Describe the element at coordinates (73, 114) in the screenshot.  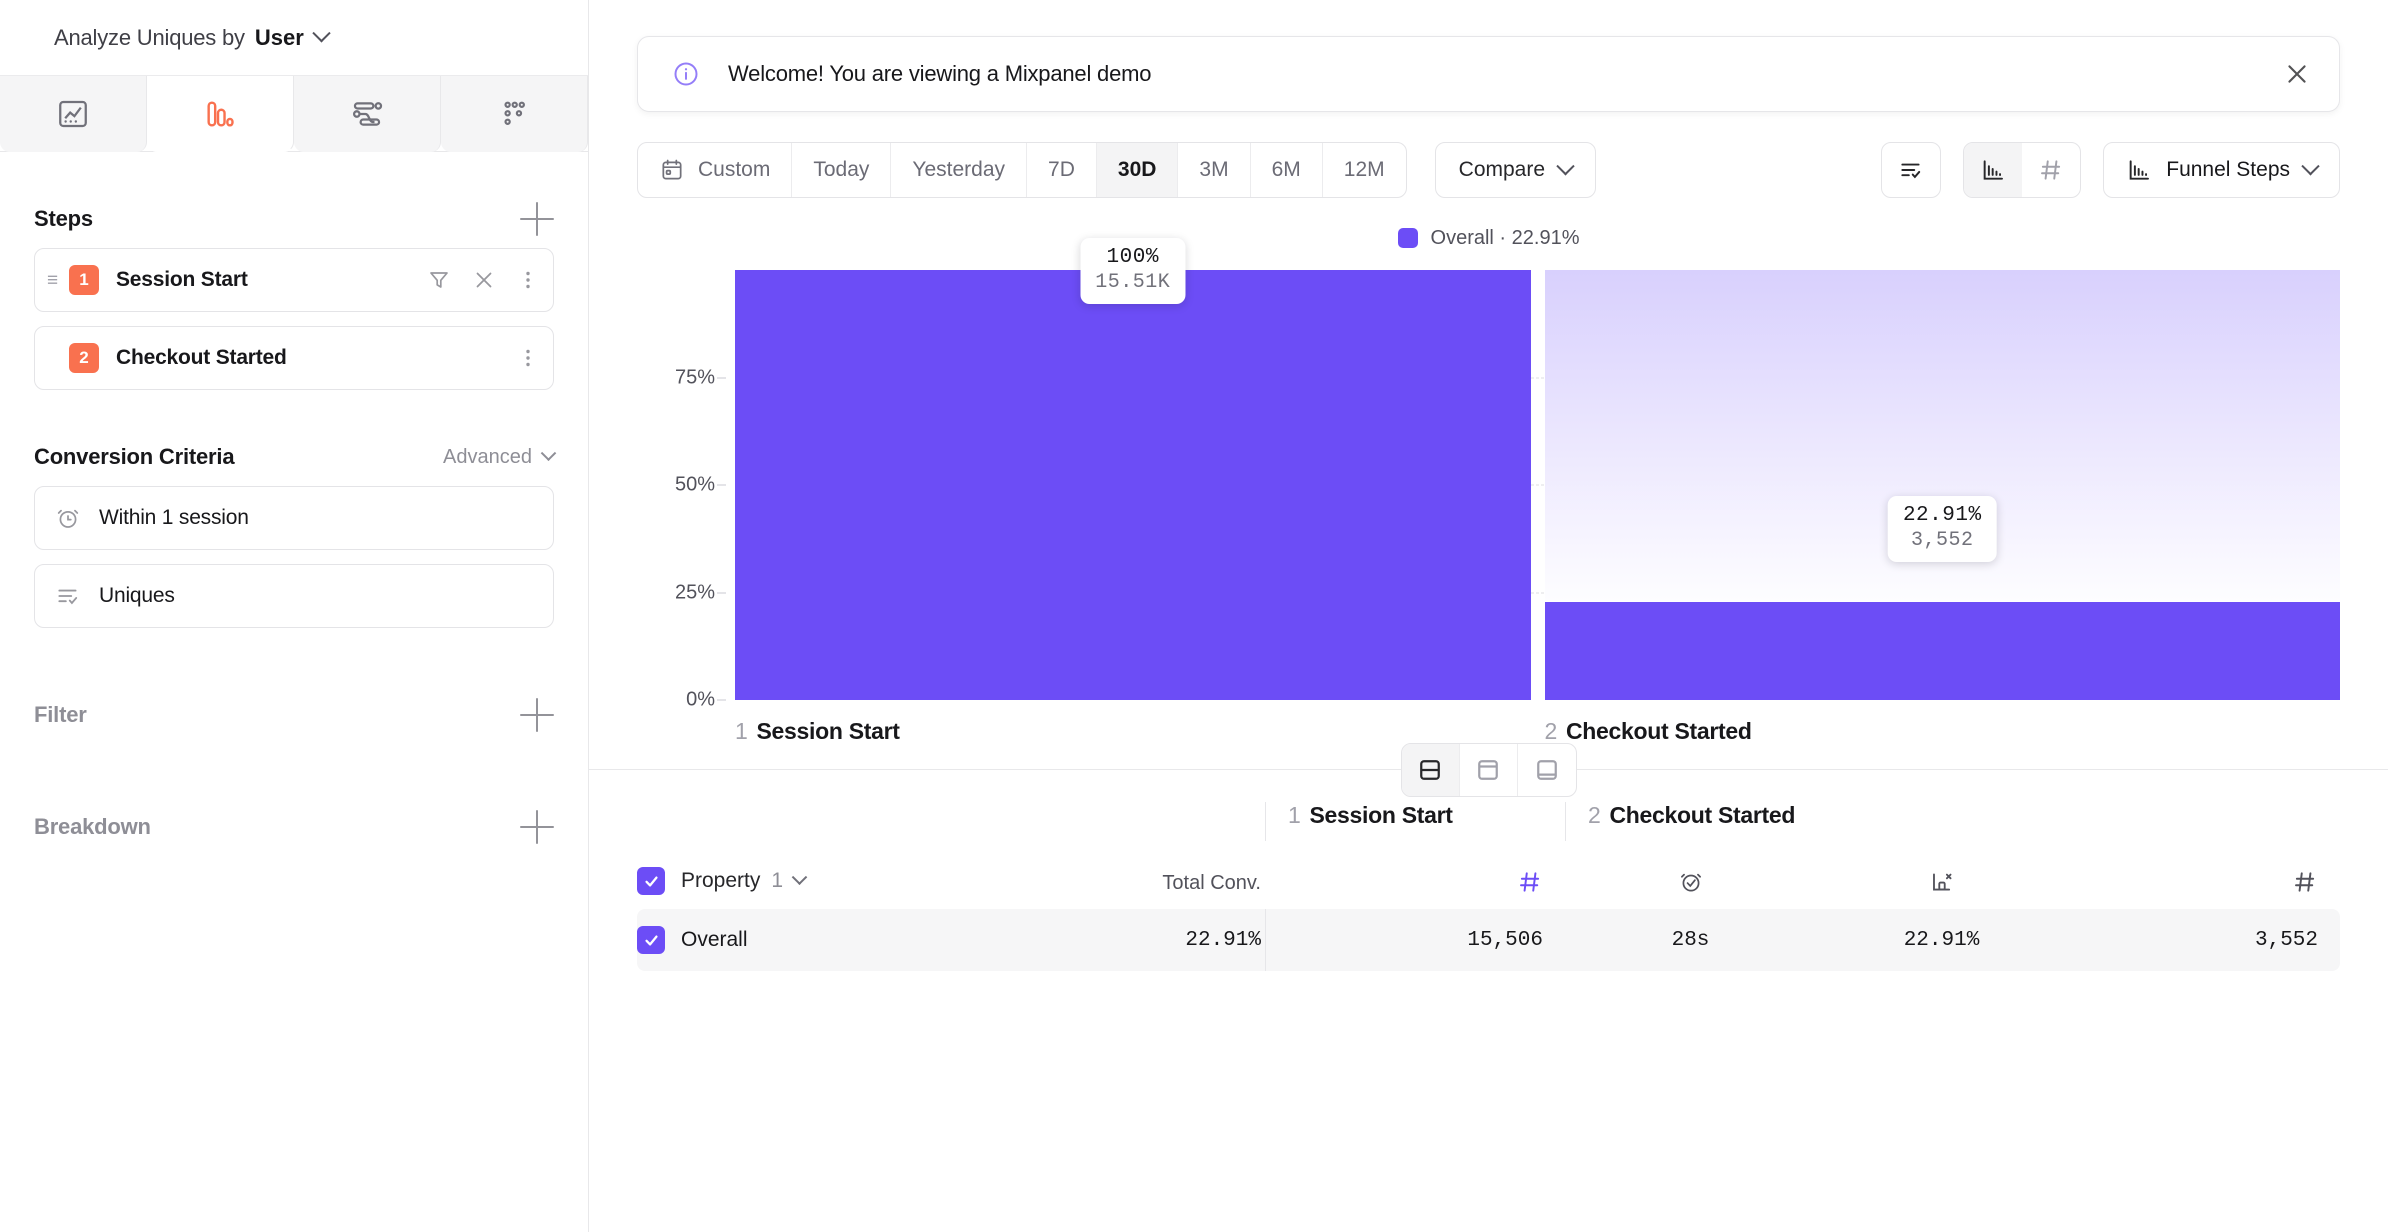
I see `tab-insights` at that location.